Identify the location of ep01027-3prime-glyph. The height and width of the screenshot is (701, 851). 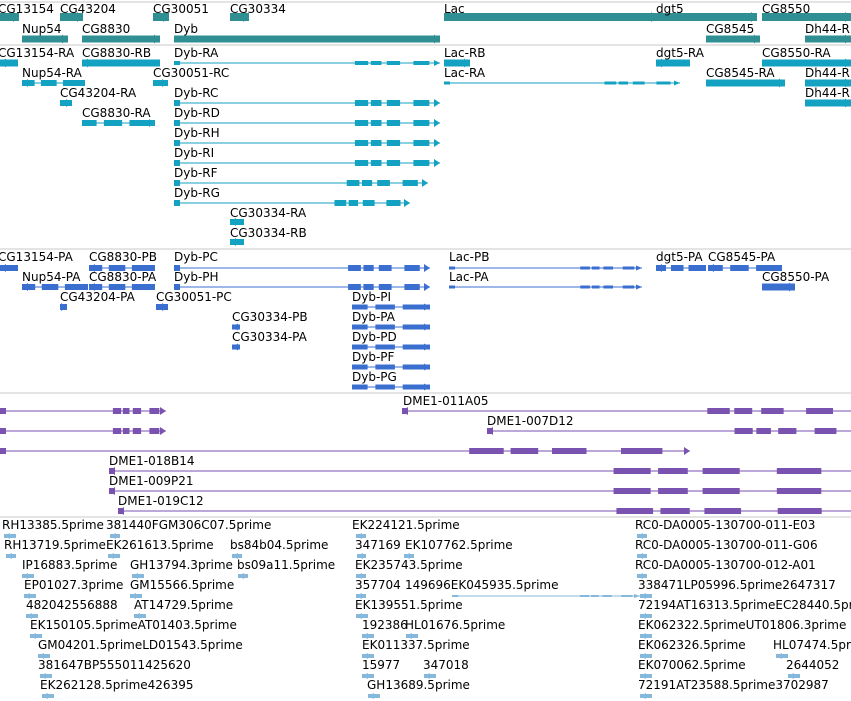
(30, 596).